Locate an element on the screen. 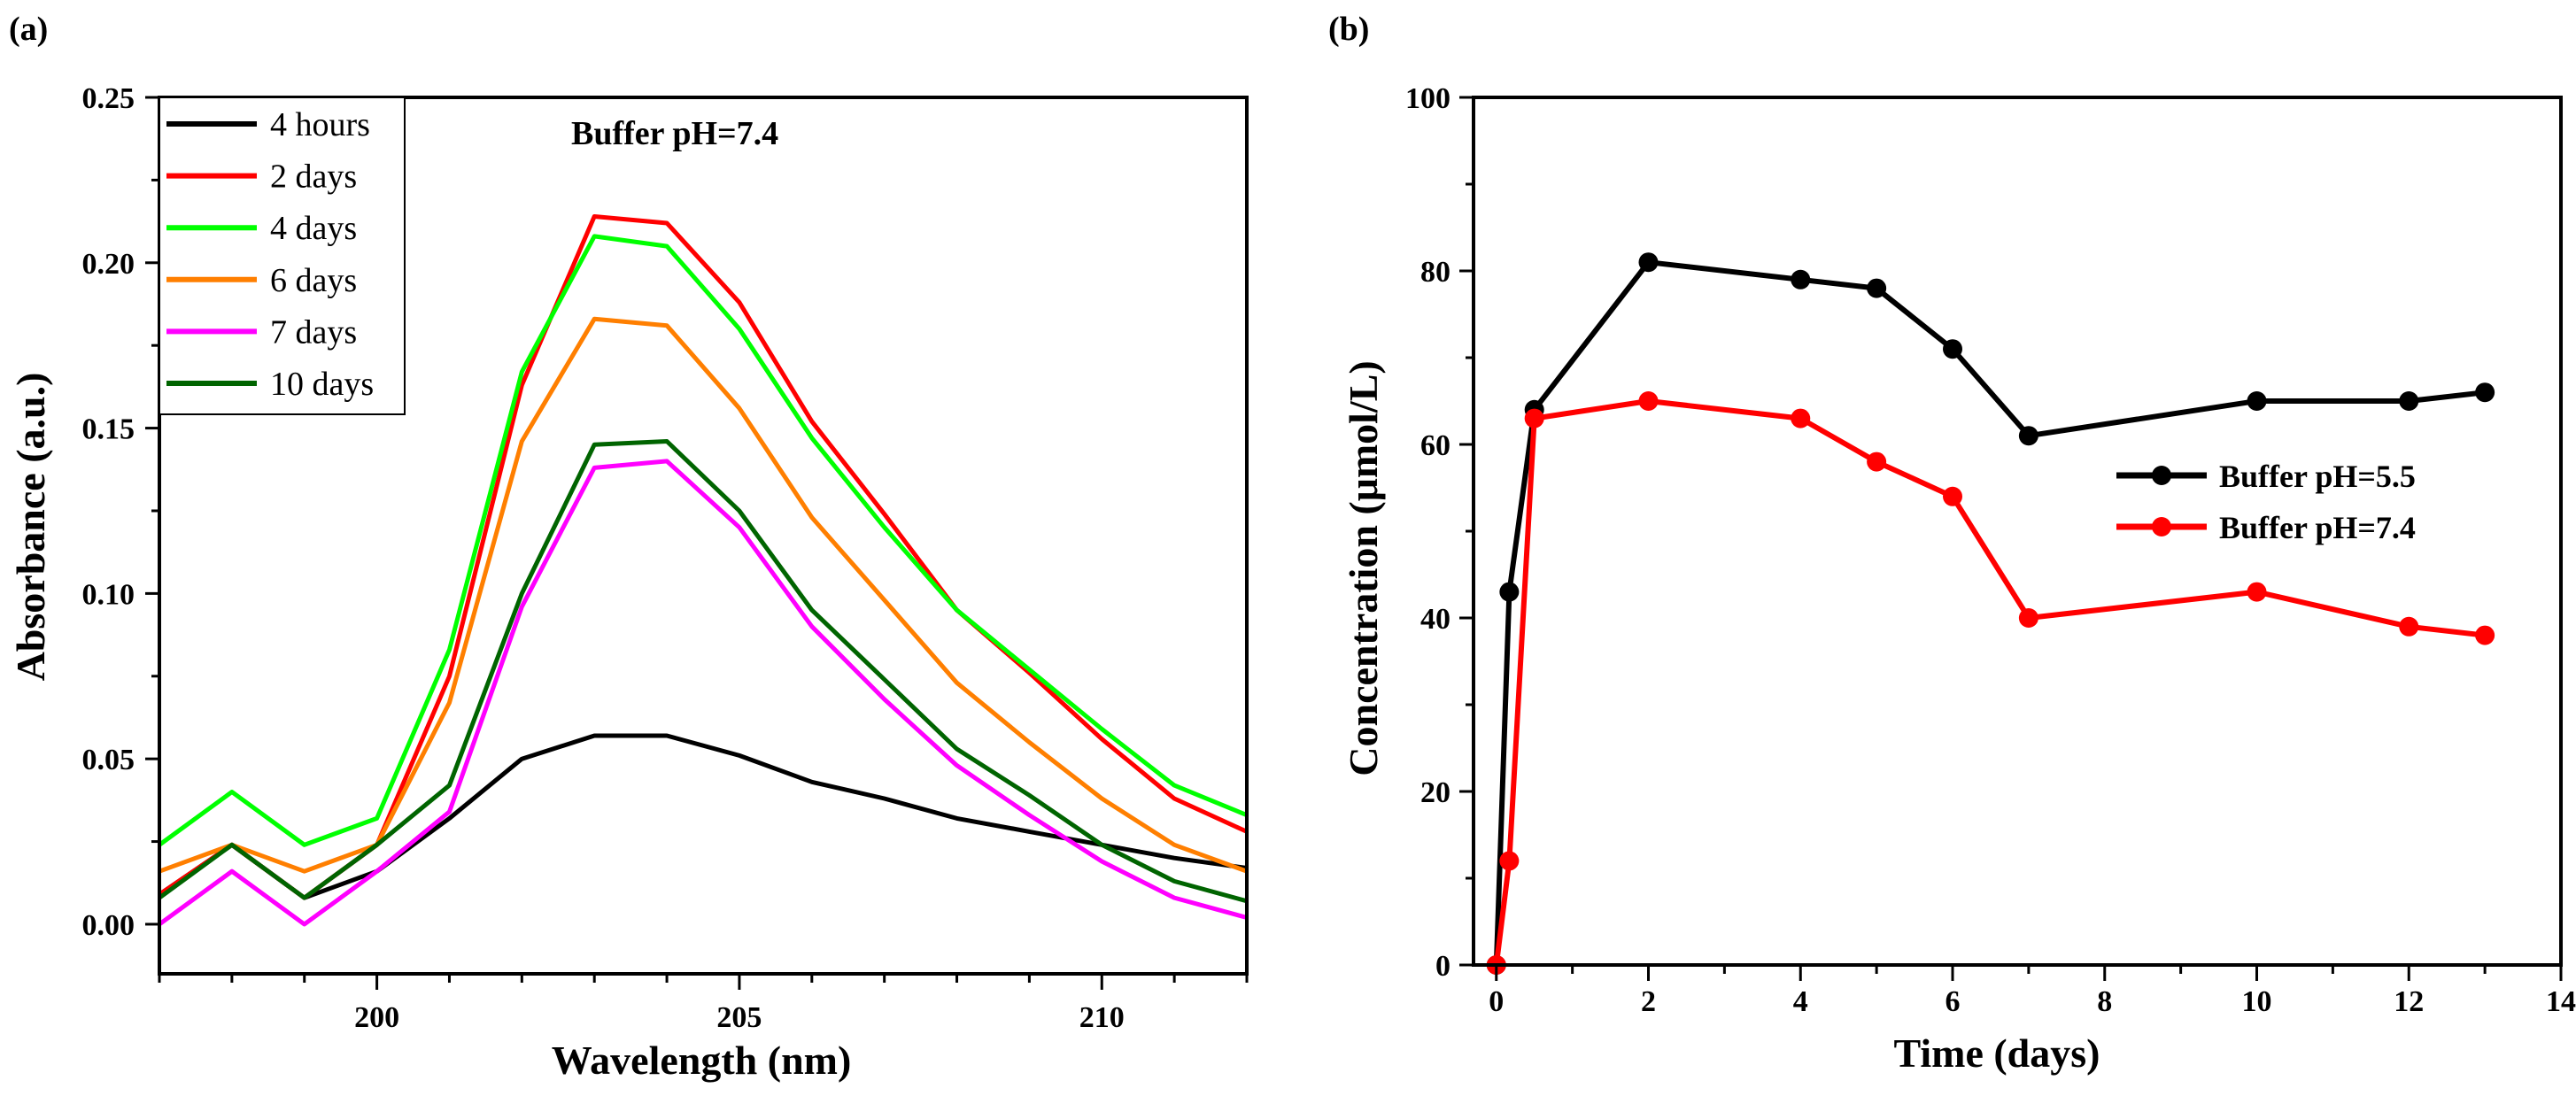 This screenshot has height=1096, width=2576. y-tick-label-20: 20 is located at coordinates (1435, 792).